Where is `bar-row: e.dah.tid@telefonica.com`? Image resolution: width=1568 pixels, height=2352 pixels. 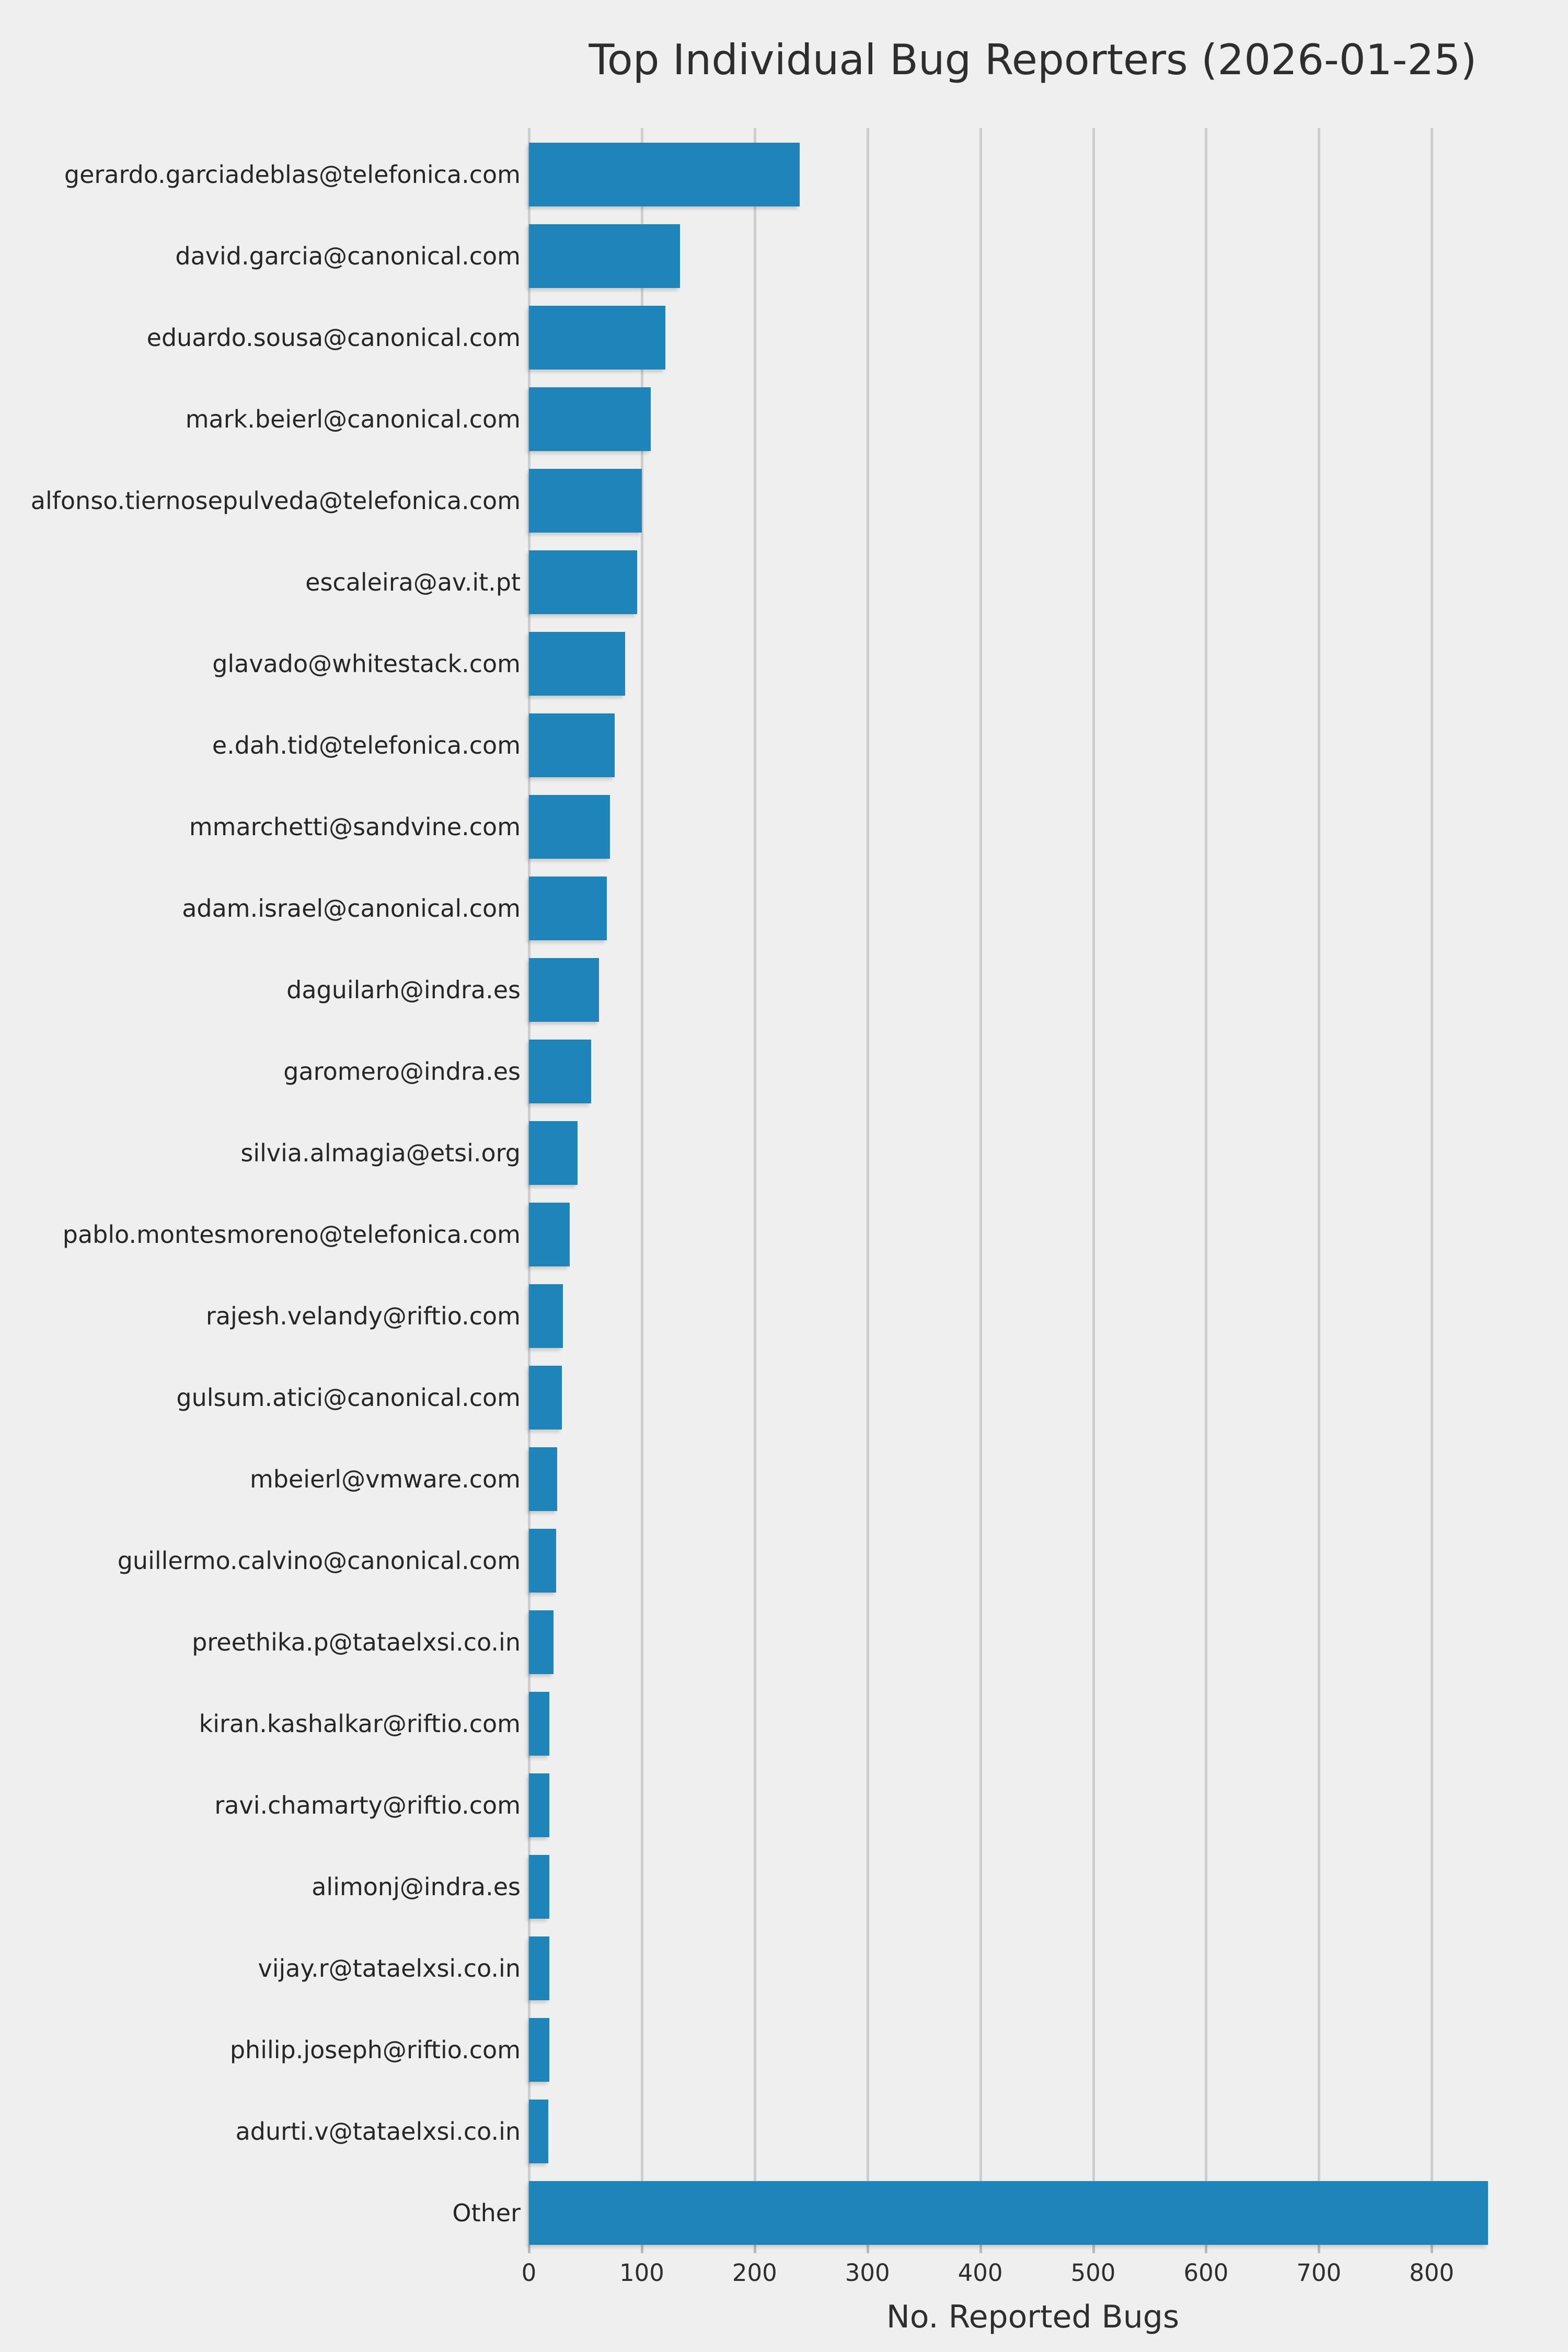 bar-row: e.dah.tid@telefonica.com is located at coordinates (874, 745).